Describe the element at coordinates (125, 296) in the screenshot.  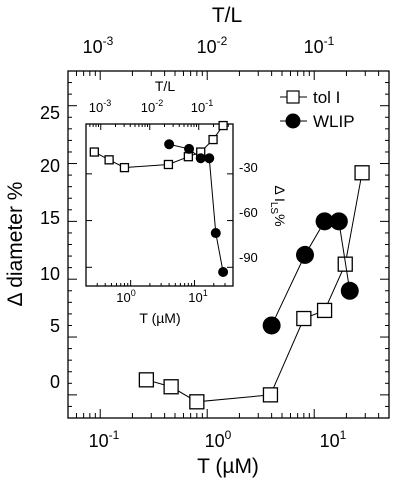
I see `inset-x-tick-label-0: 10⁰` at that location.